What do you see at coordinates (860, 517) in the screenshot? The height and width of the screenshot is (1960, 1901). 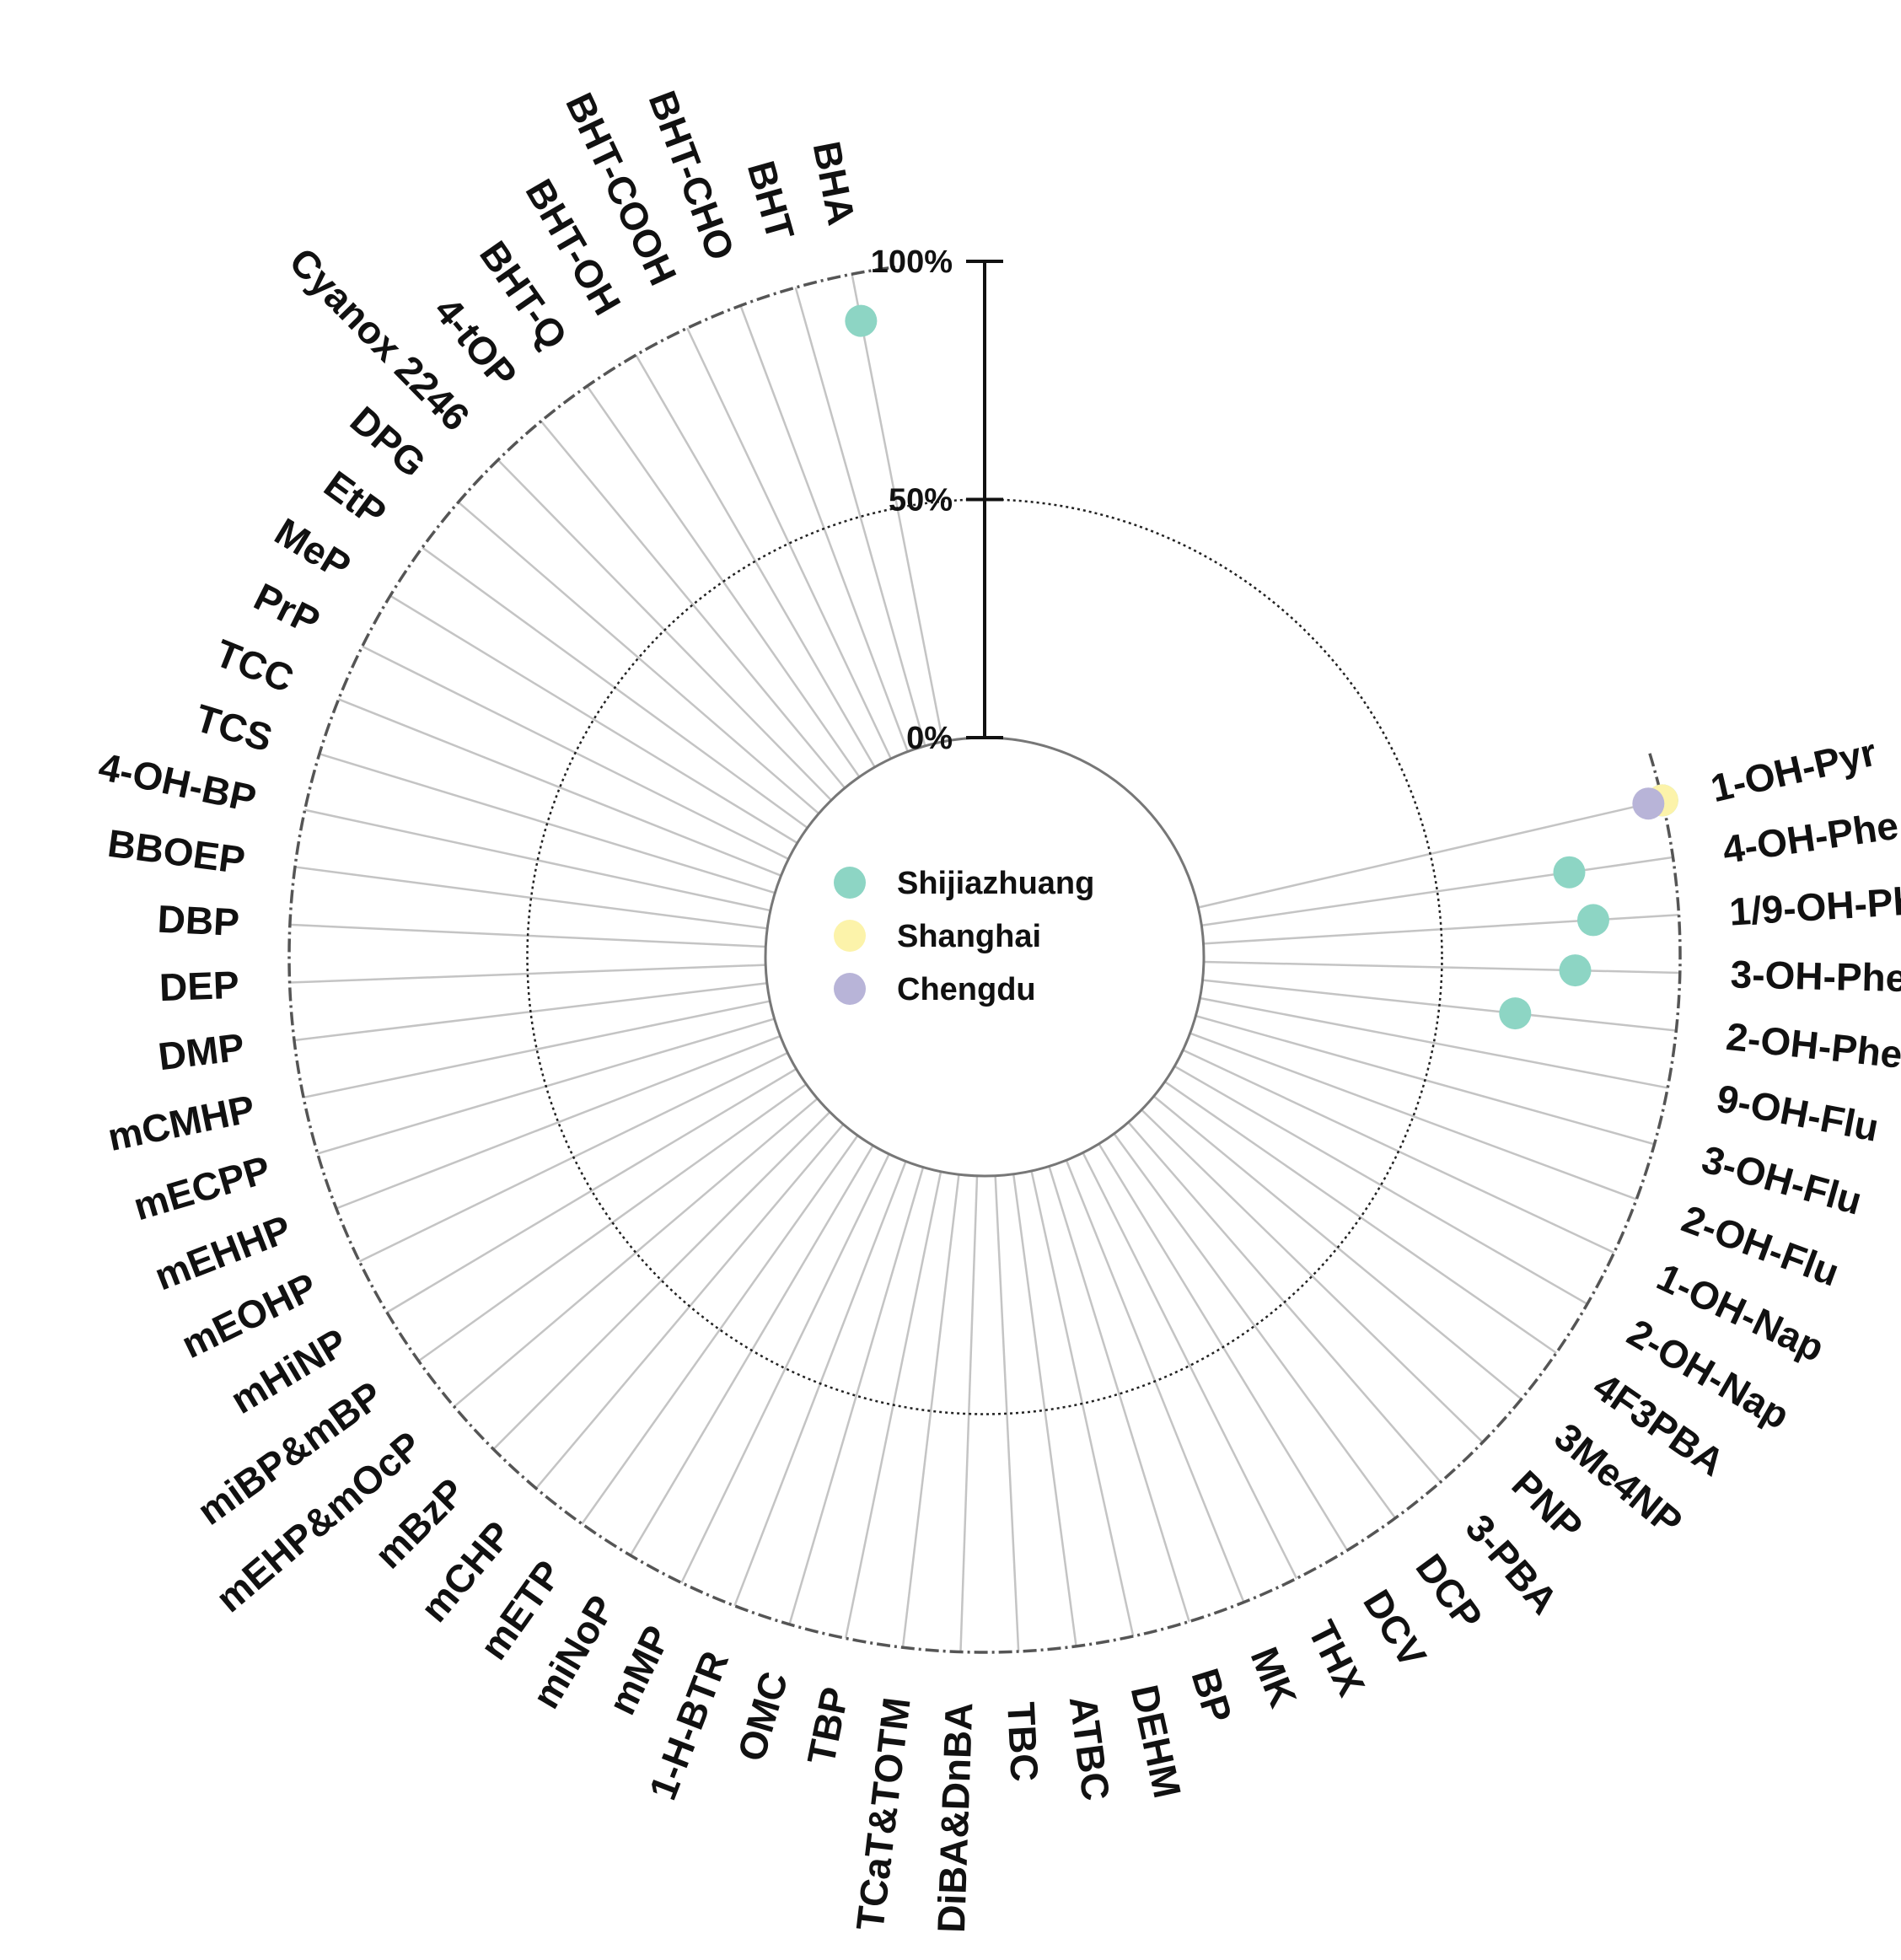 I see `spoke-bht` at bounding box center [860, 517].